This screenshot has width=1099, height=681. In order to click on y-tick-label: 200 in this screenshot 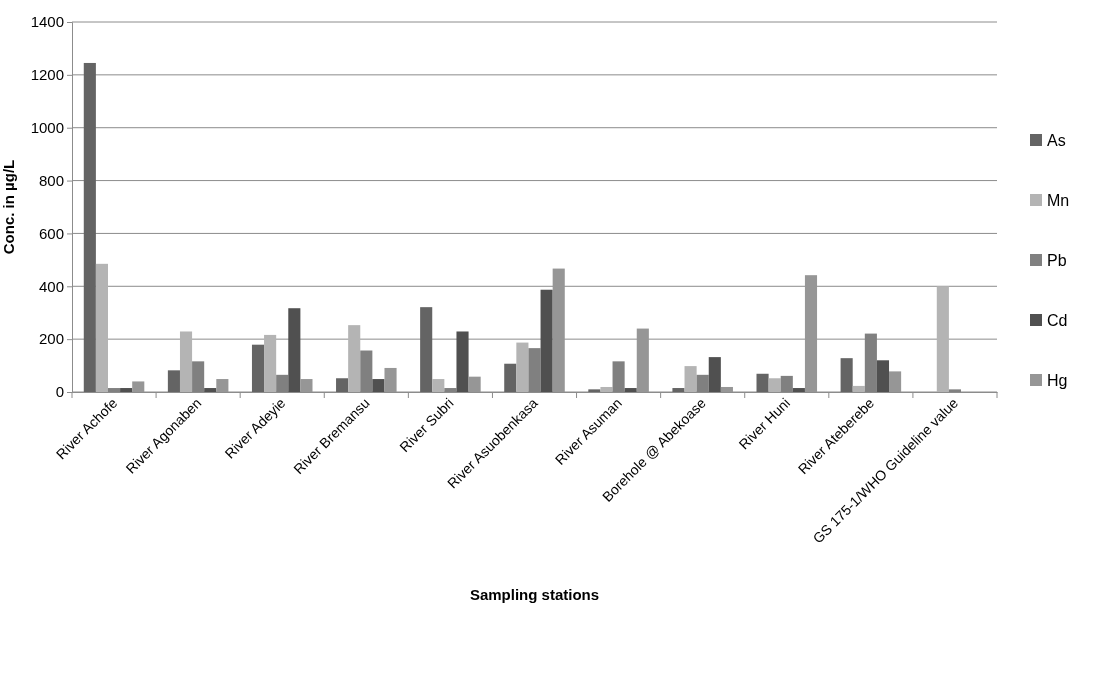, I will do `click(51, 339)`.